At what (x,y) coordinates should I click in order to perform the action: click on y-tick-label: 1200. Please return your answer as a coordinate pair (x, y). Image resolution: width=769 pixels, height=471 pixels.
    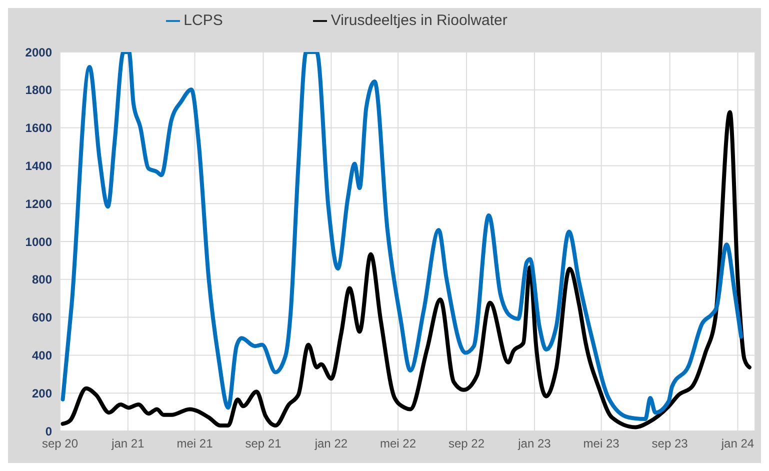
    Looking at the image, I should click on (38, 203).